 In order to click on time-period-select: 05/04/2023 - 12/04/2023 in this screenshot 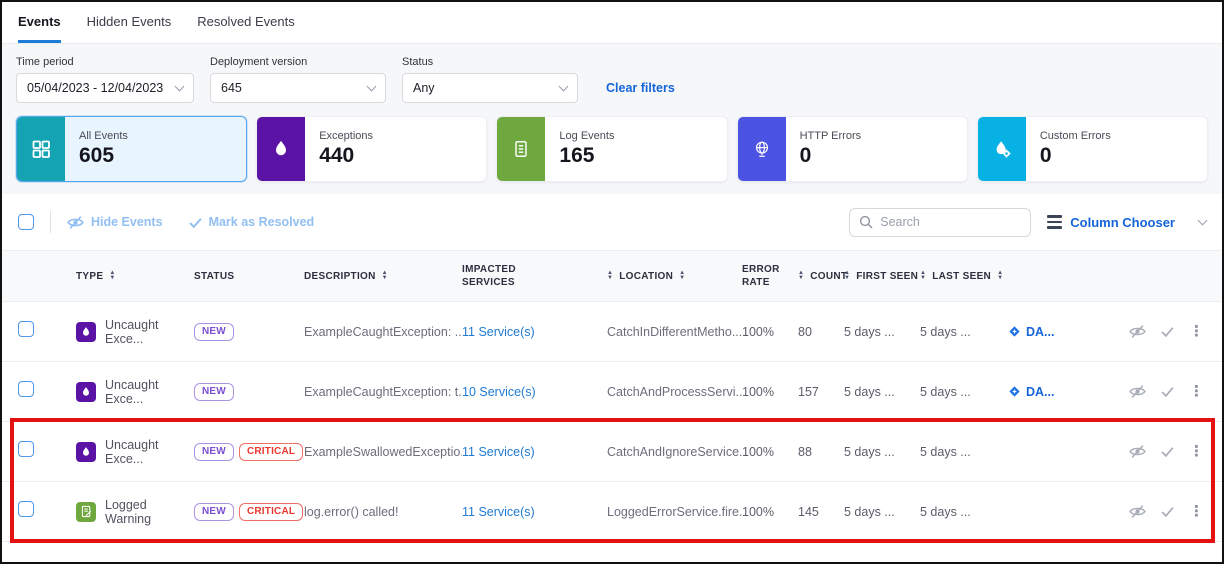, I will do `click(105, 88)`.